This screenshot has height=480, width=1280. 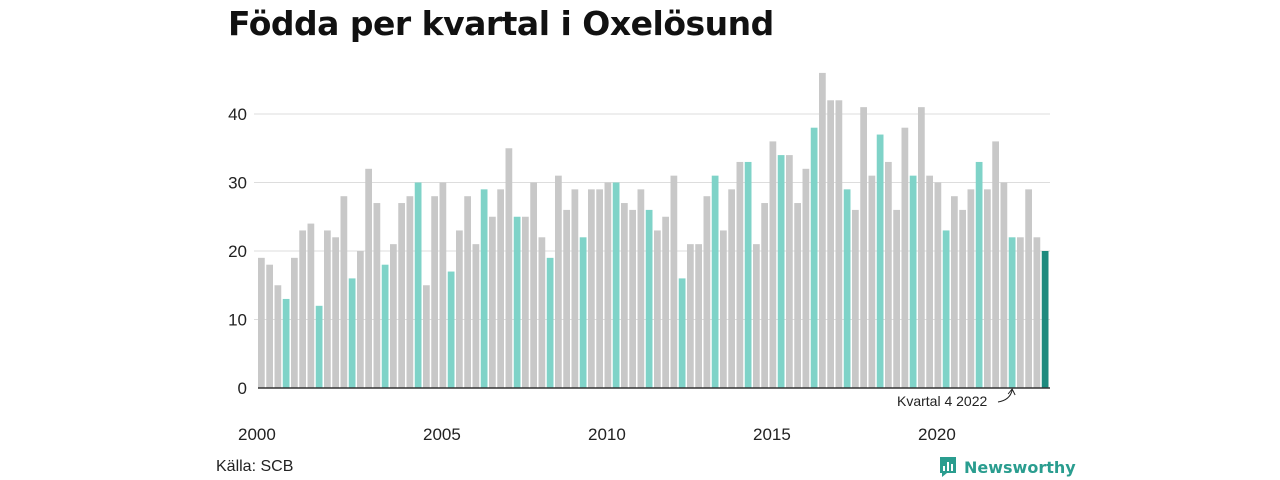 I want to click on x-tick-label: 2010, so click(x=607, y=434).